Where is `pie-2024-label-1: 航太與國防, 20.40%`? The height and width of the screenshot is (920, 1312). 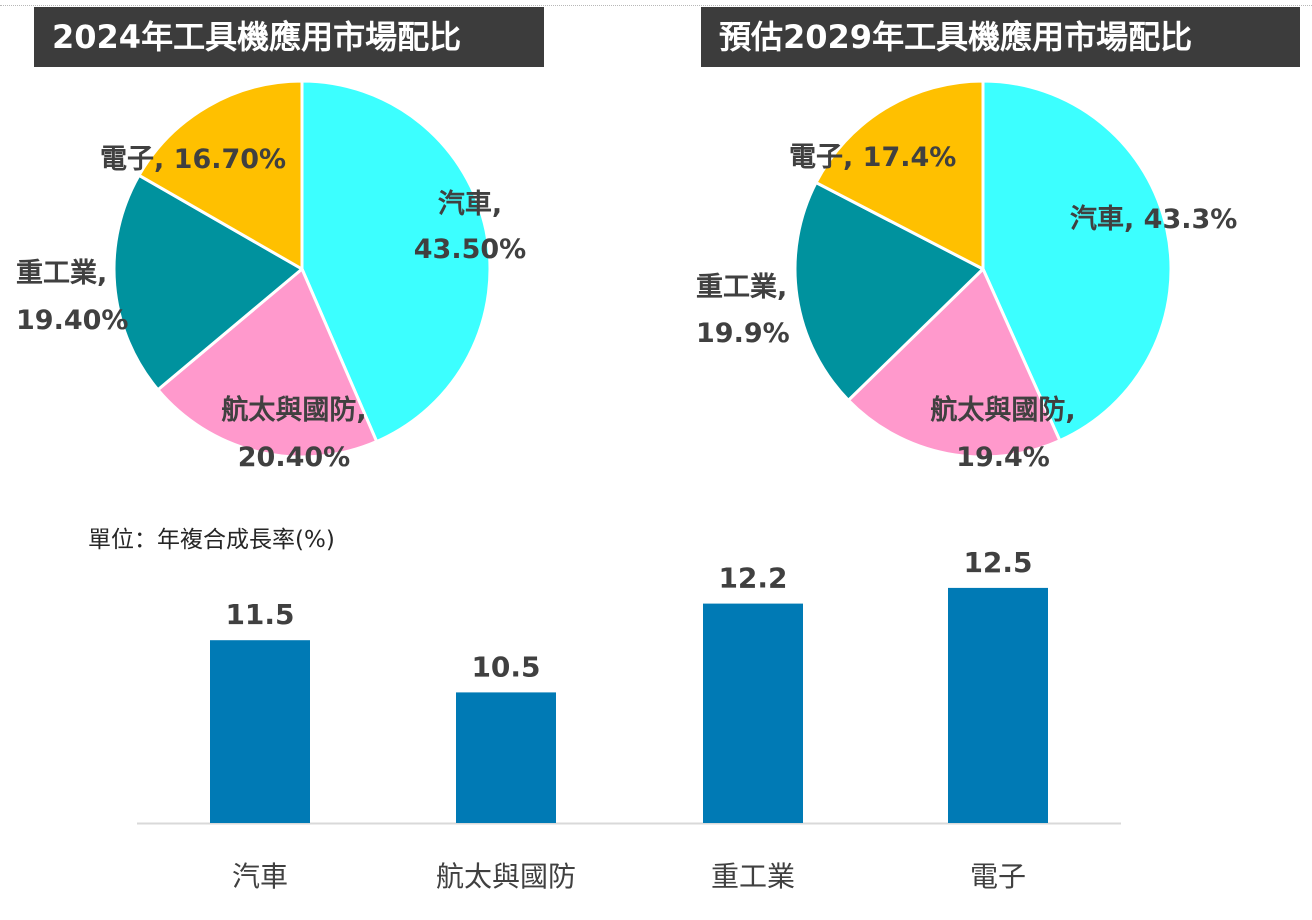
pie-2024-label-1: 航太與國防, 20.40% is located at coordinates (293, 433).